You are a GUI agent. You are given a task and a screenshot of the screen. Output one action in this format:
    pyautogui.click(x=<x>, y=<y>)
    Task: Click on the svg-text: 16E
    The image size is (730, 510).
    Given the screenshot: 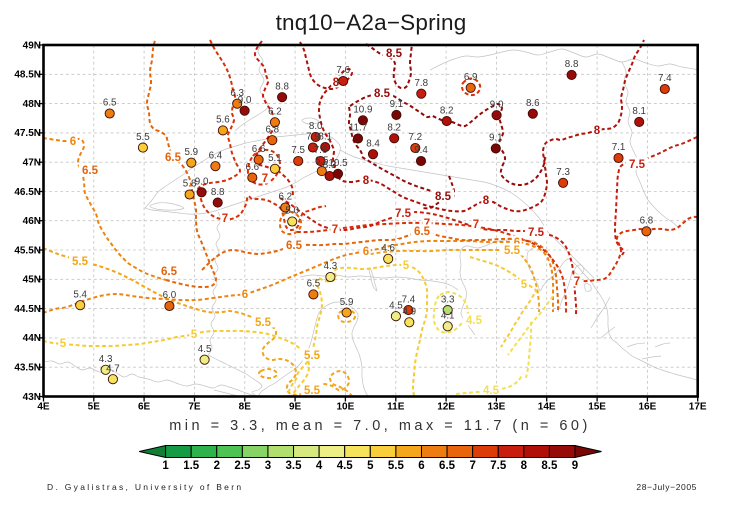 What is the action you would take?
    pyautogui.click(x=648, y=406)
    